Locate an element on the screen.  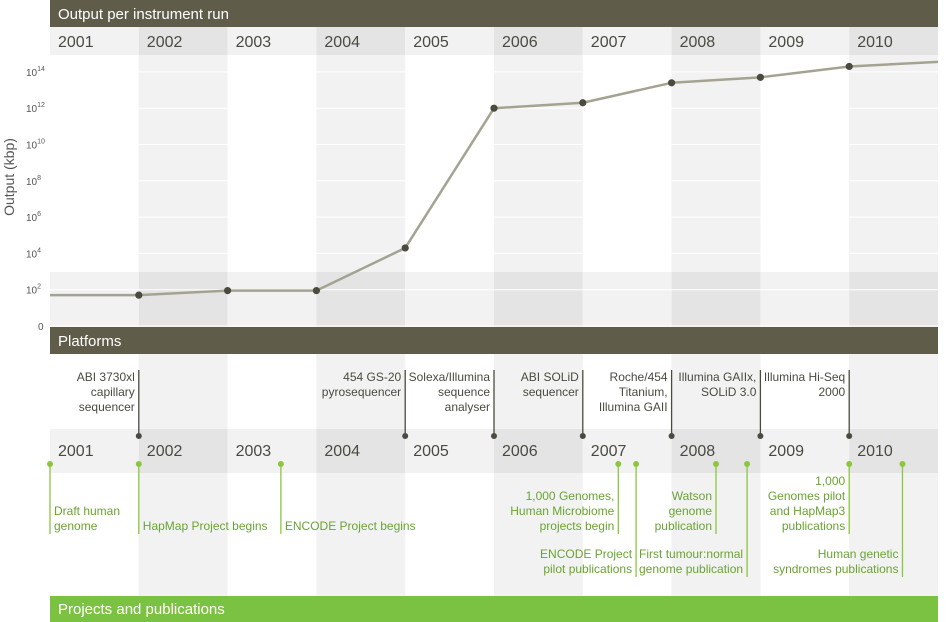
platform-annotation: Illumina GAIIx,SOLiD 3.0 is located at coordinates (721, 404).